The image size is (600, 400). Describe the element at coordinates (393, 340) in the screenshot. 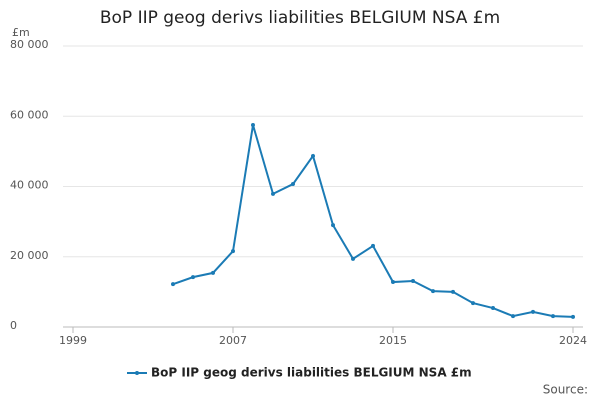

I see `x-tick-label: 2015` at that location.